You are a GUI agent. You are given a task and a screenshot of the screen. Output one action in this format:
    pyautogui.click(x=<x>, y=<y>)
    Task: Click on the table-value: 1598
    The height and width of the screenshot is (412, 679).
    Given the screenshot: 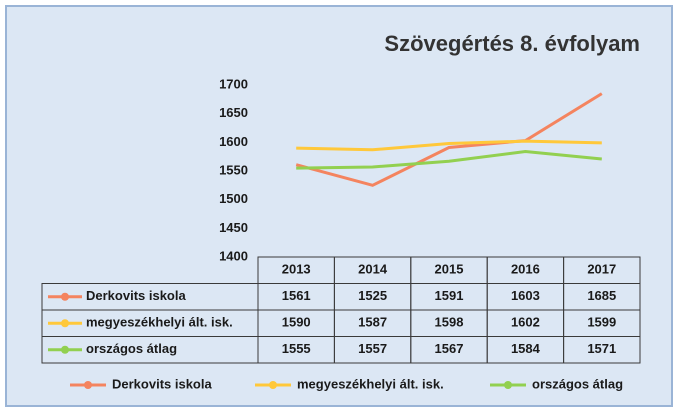 What is the action you would take?
    pyautogui.click(x=449, y=322)
    